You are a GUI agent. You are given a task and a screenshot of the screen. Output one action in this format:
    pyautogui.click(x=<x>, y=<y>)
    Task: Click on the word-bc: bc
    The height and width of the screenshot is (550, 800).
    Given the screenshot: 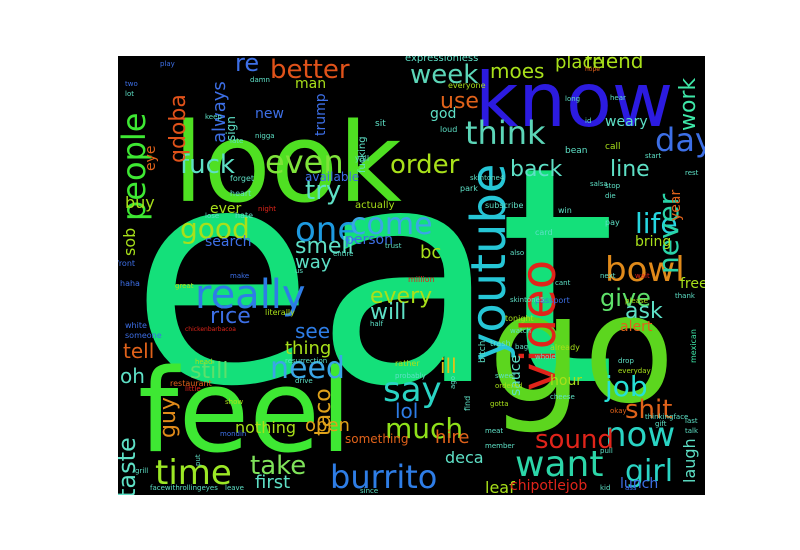 What is the action you would take?
    pyautogui.click(x=430, y=252)
    